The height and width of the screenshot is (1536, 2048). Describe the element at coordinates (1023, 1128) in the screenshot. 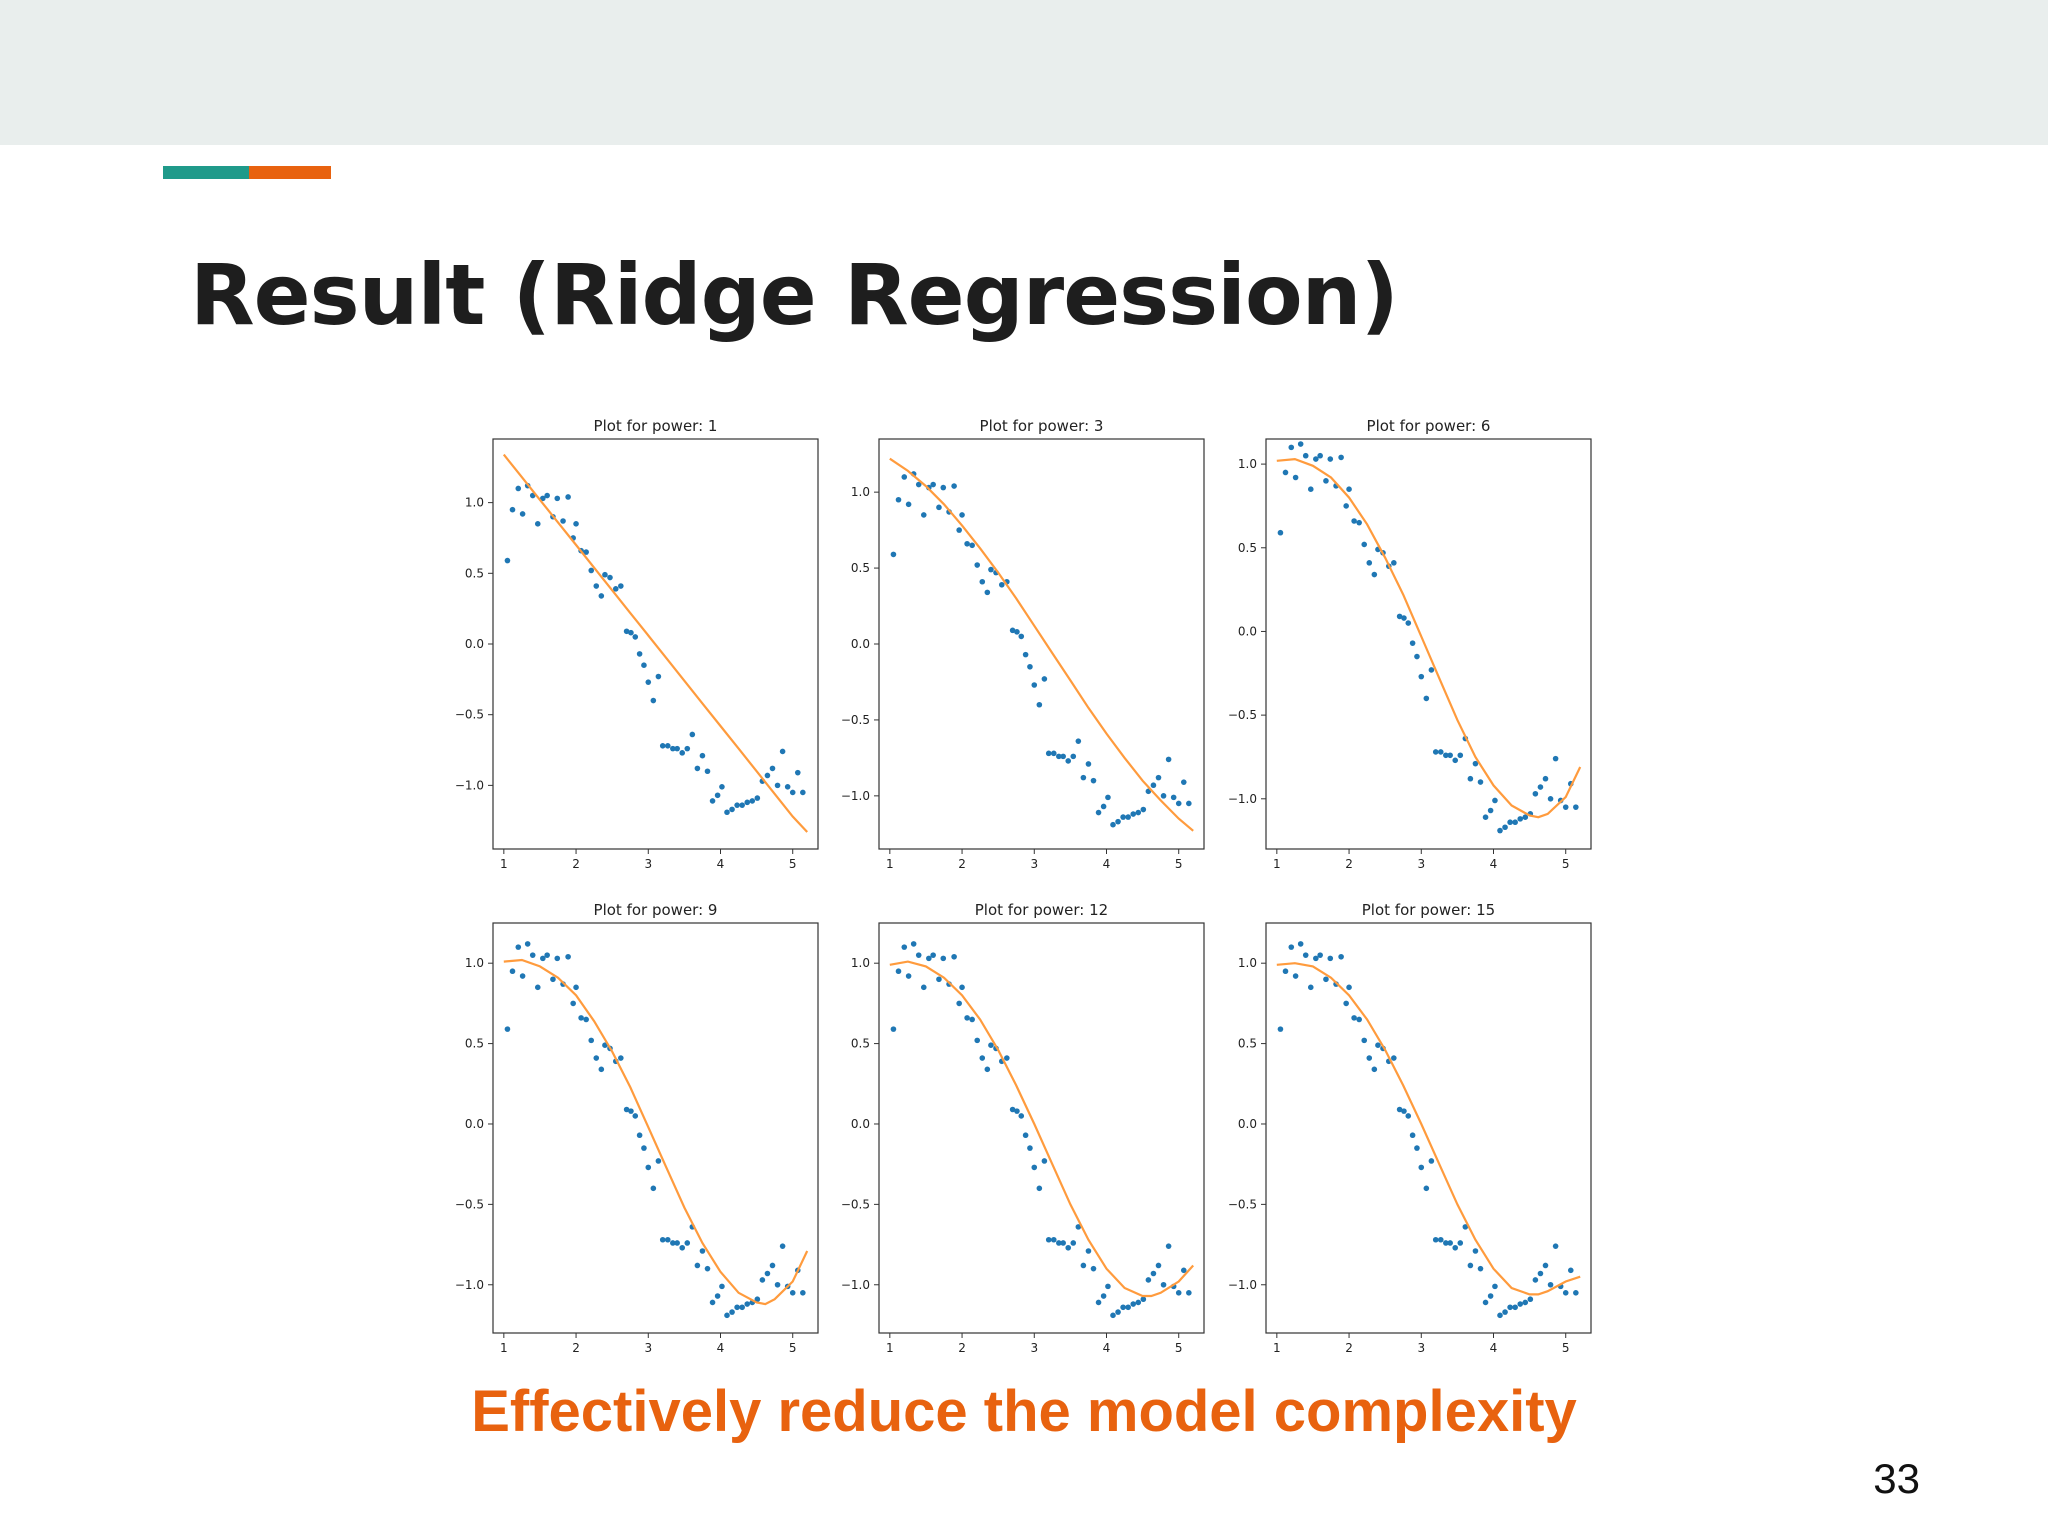

I see `subplot-5: Plot for power: 12 1 2 3 4 5 1.0 0.5 0.0 −0.5 −1.0` at that location.